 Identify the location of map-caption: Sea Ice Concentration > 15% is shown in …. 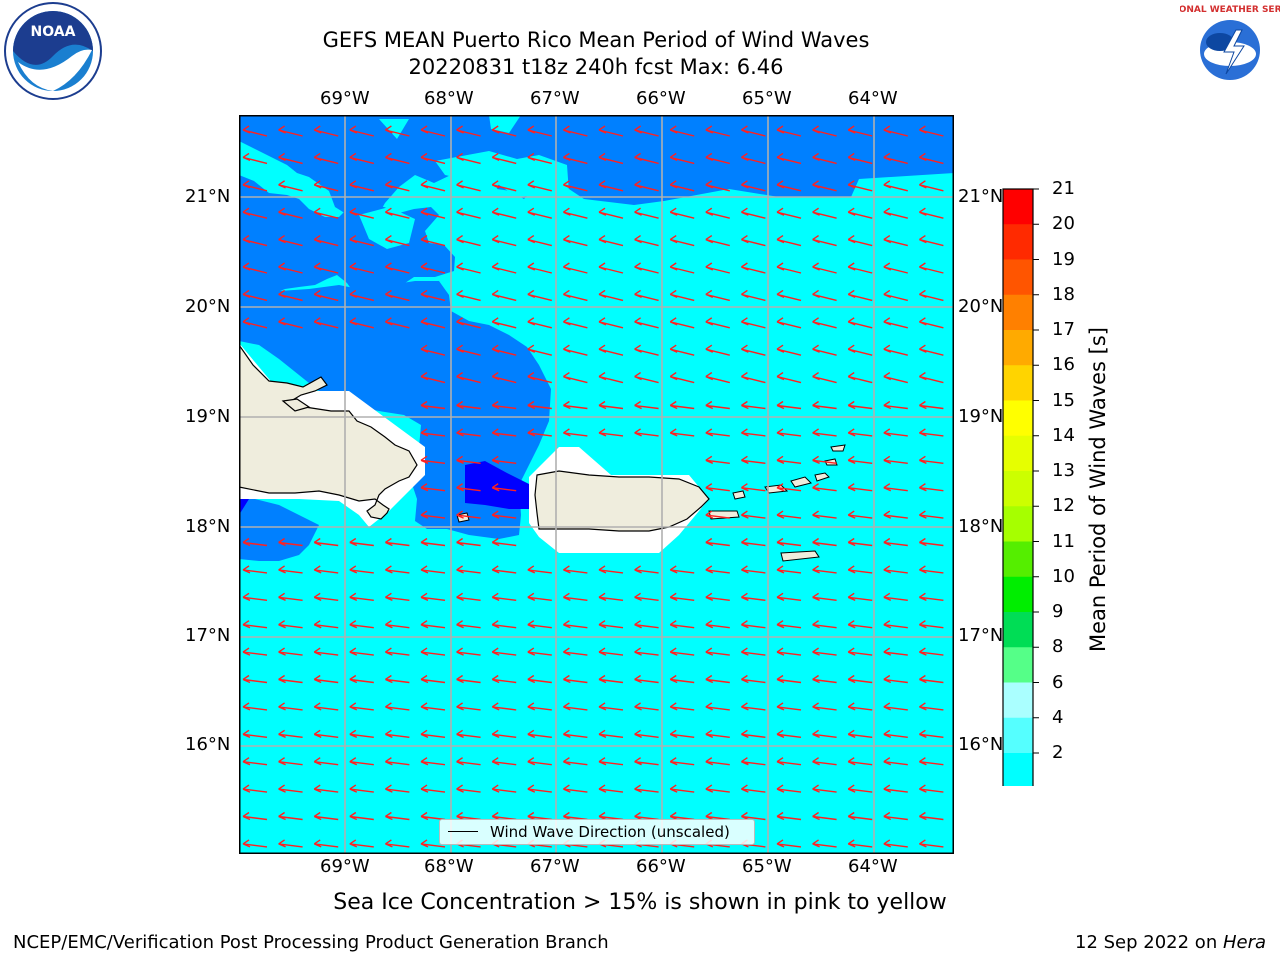
(640, 902).